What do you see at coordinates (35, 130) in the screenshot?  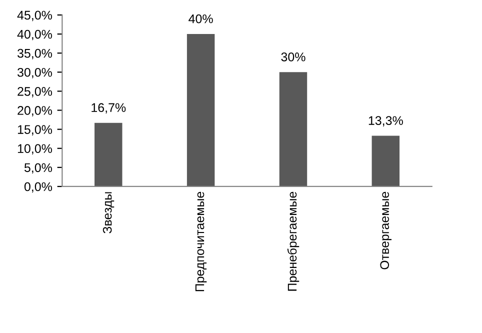 I see `y-tick-label: 15,0%` at bounding box center [35, 130].